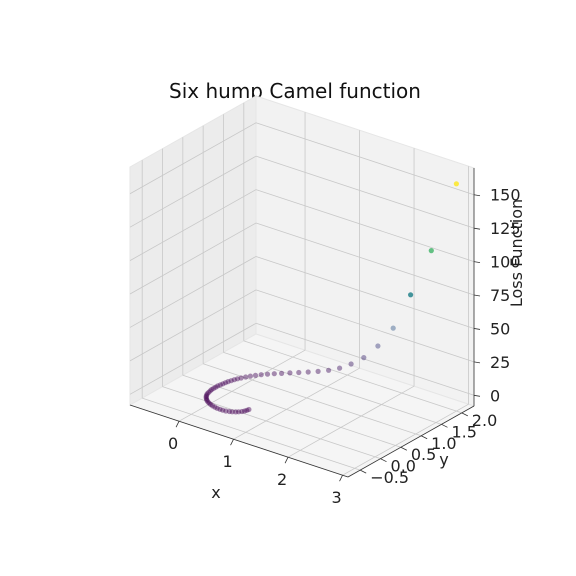 This screenshot has width=576, height=576. I want to click on z-tick-label: 25, so click(500, 362).